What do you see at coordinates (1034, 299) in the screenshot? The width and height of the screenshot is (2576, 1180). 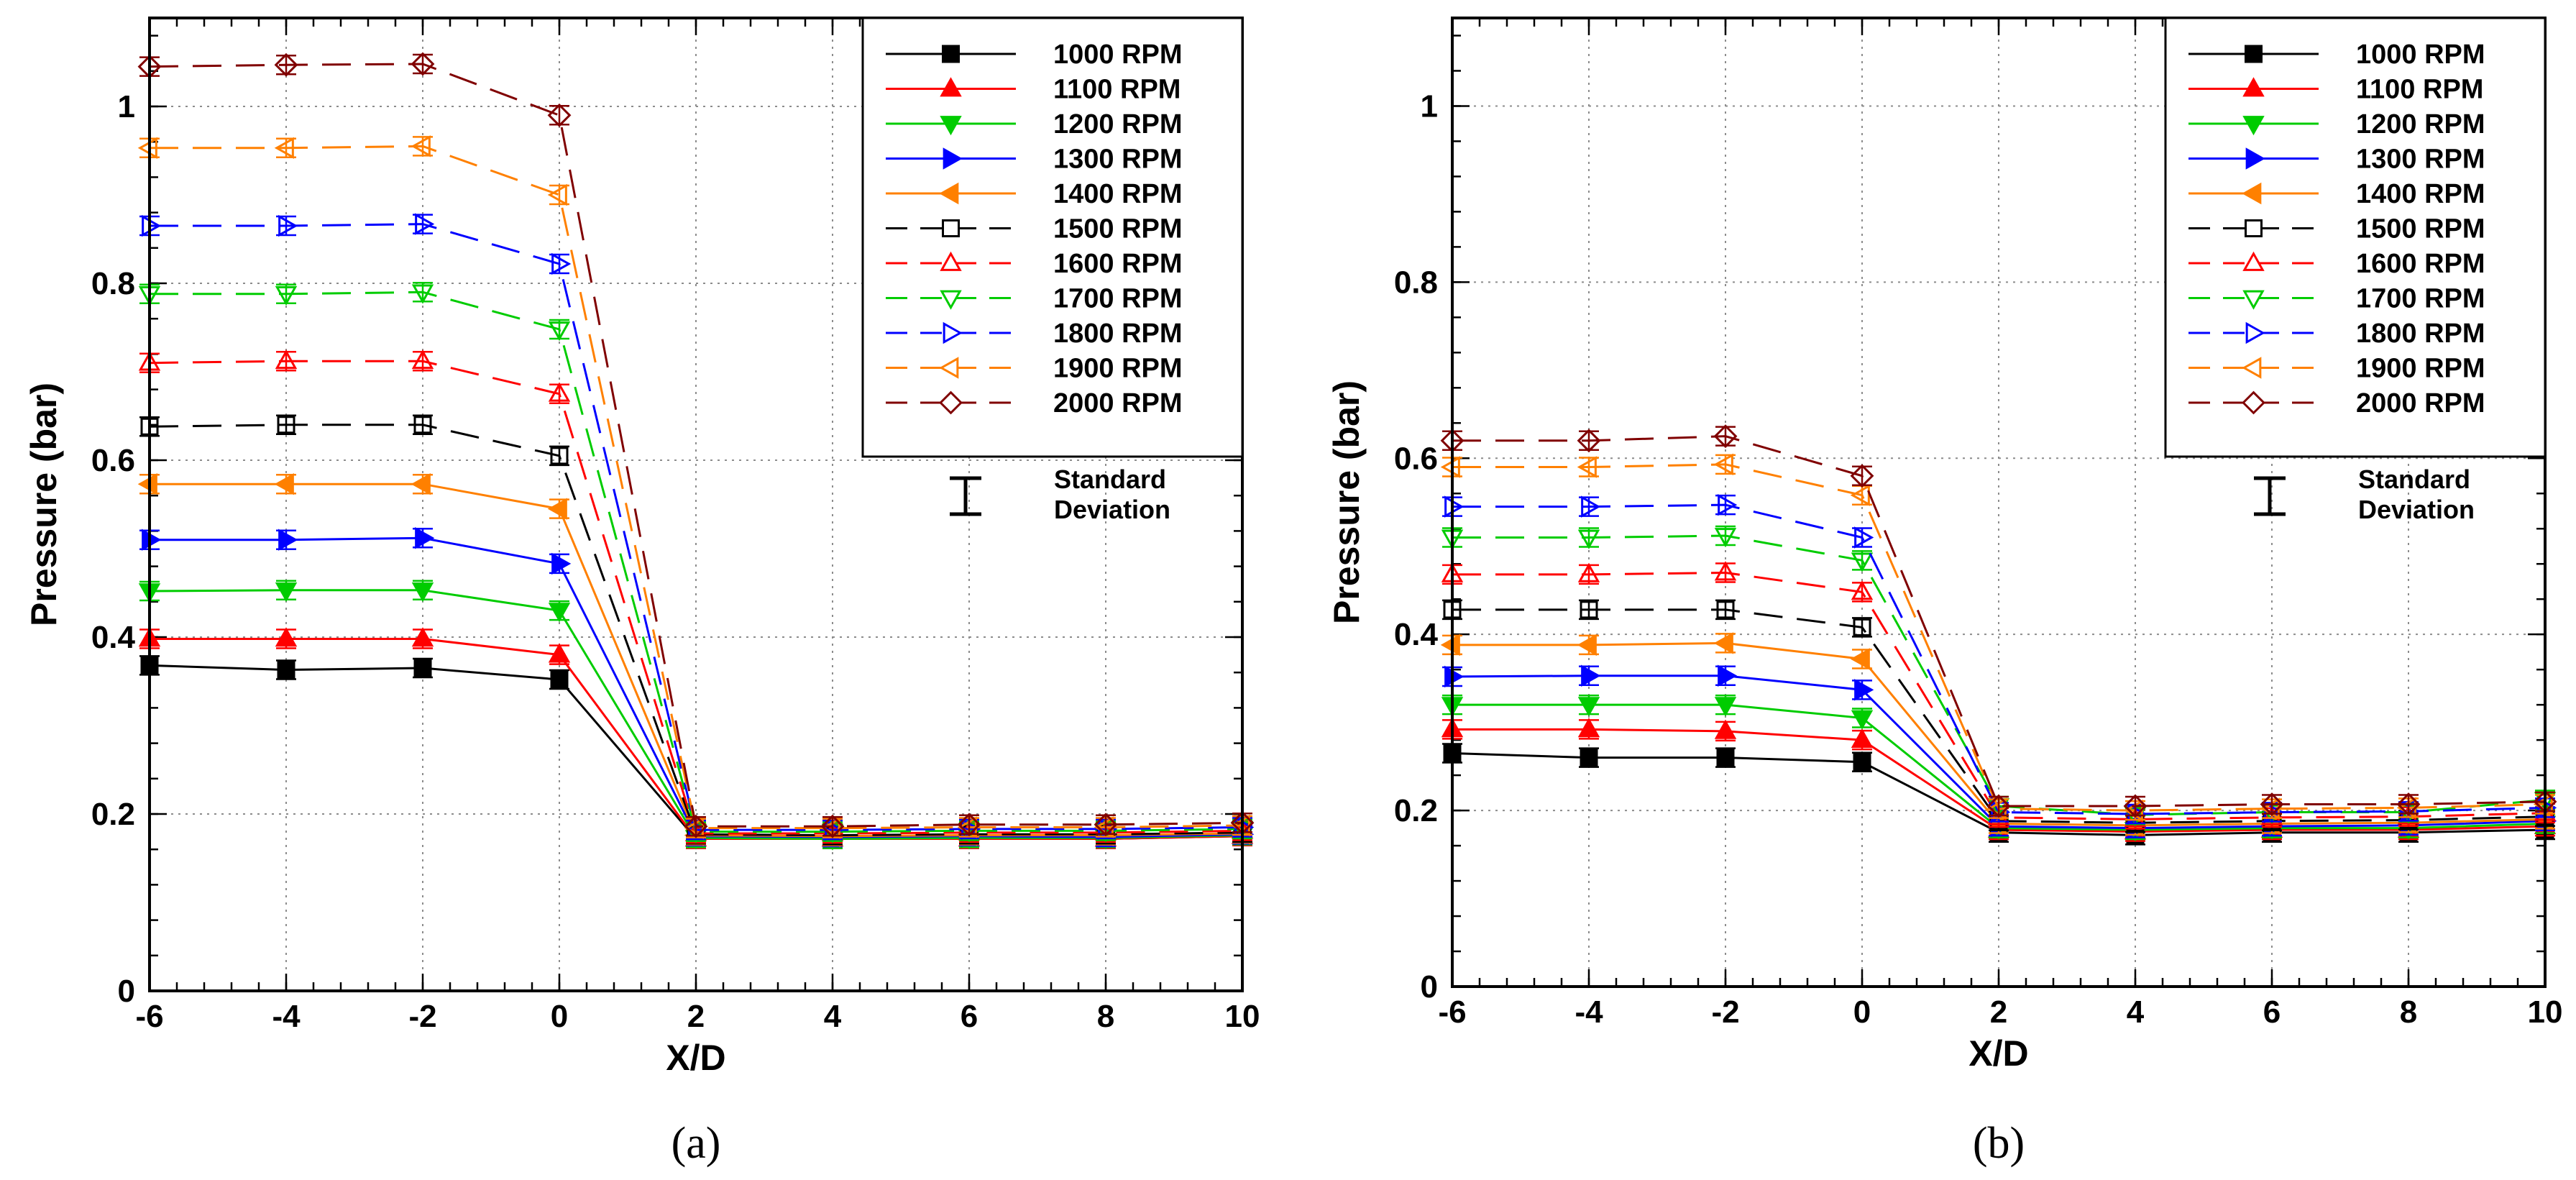 I see `legend-entry: 1700 RPM` at bounding box center [1034, 299].